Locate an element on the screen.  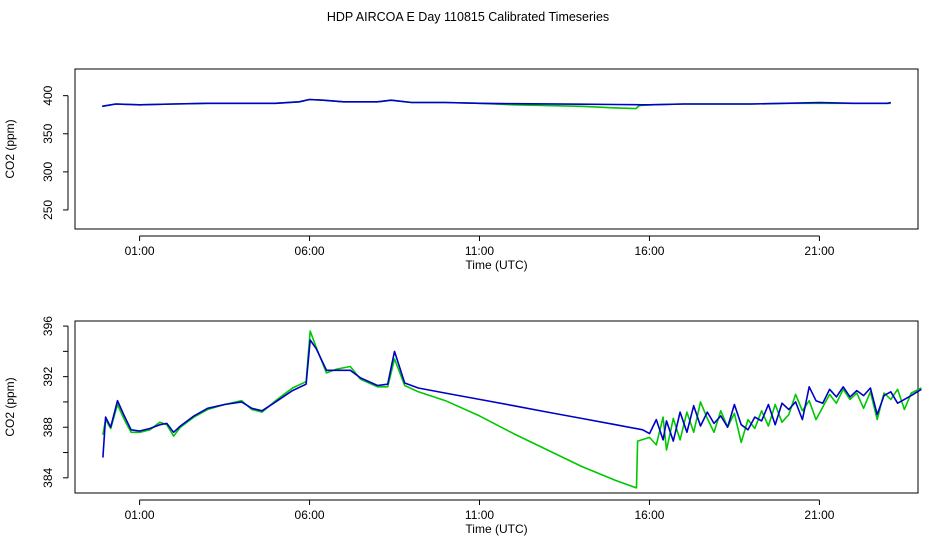
upper-y-tick-label: 400 is located at coordinates (48, 95).